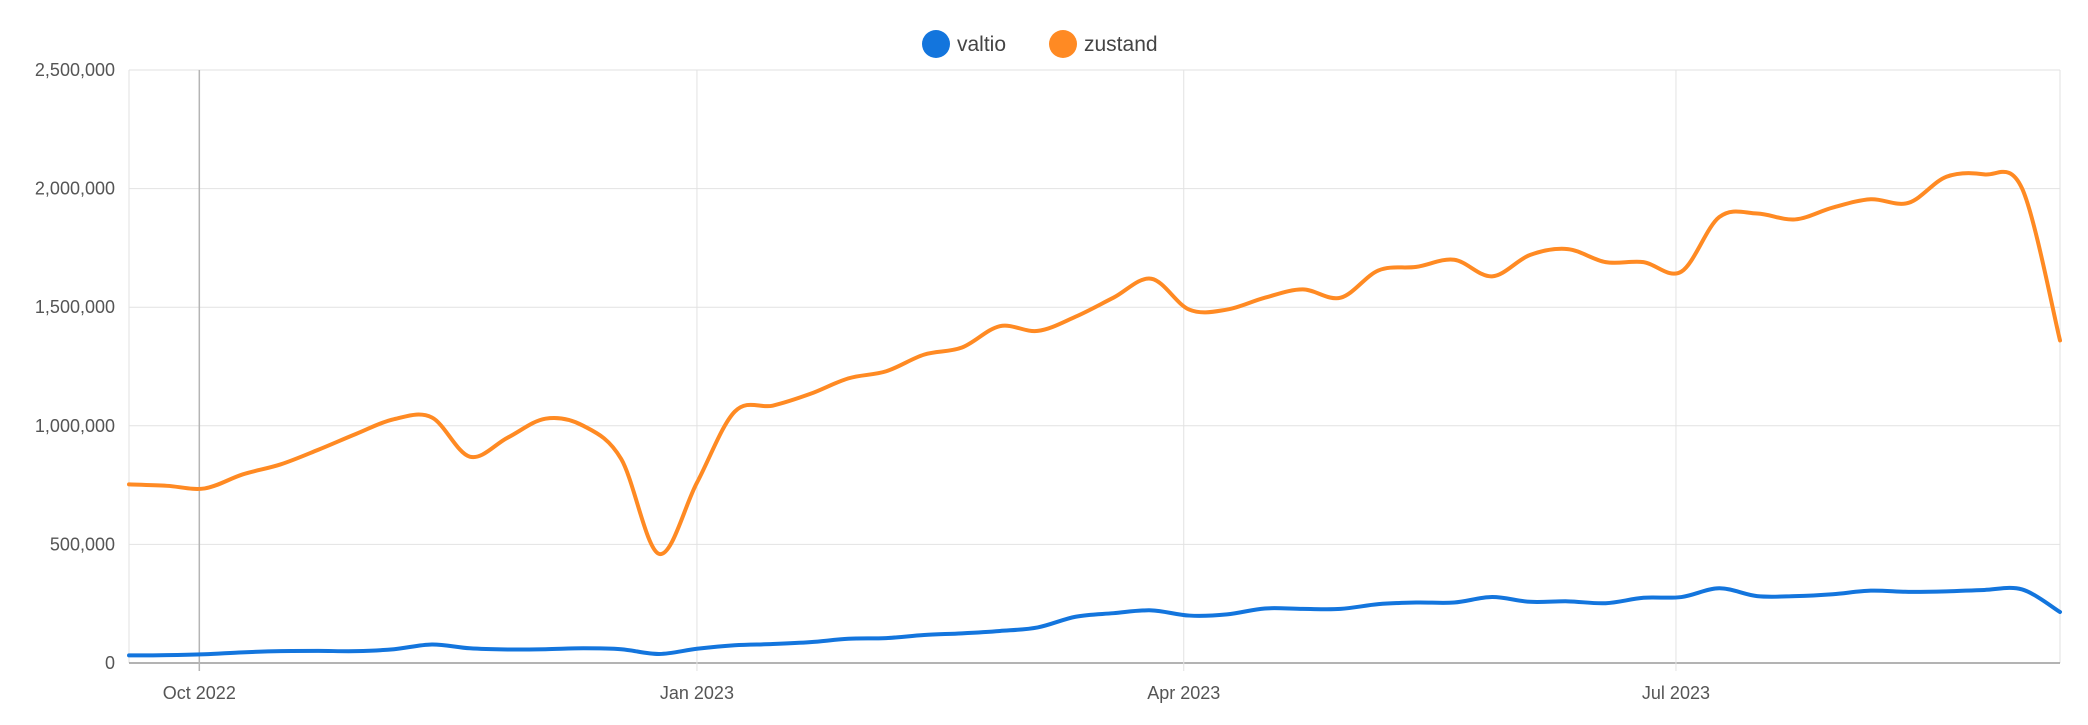  Describe the element at coordinates (1183, 693) in the screenshot. I see `x-tick-label: Apr 2023` at that location.